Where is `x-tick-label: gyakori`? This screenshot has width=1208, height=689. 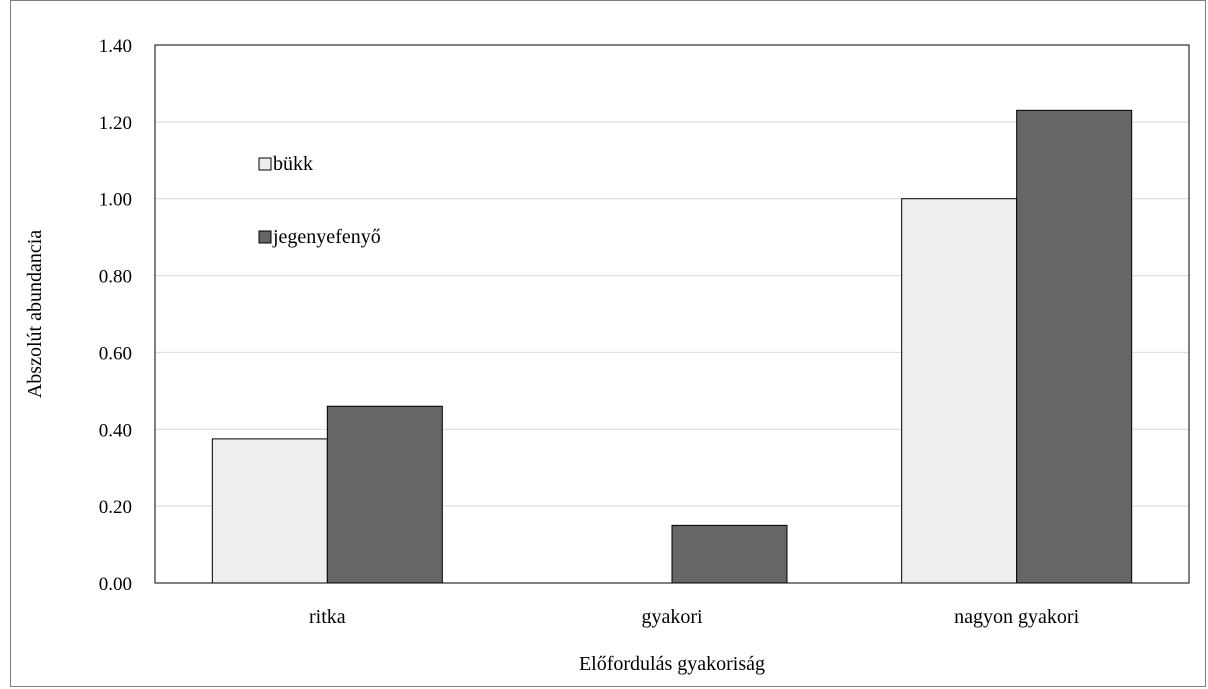 x-tick-label: gyakori is located at coordinates (672, 617).